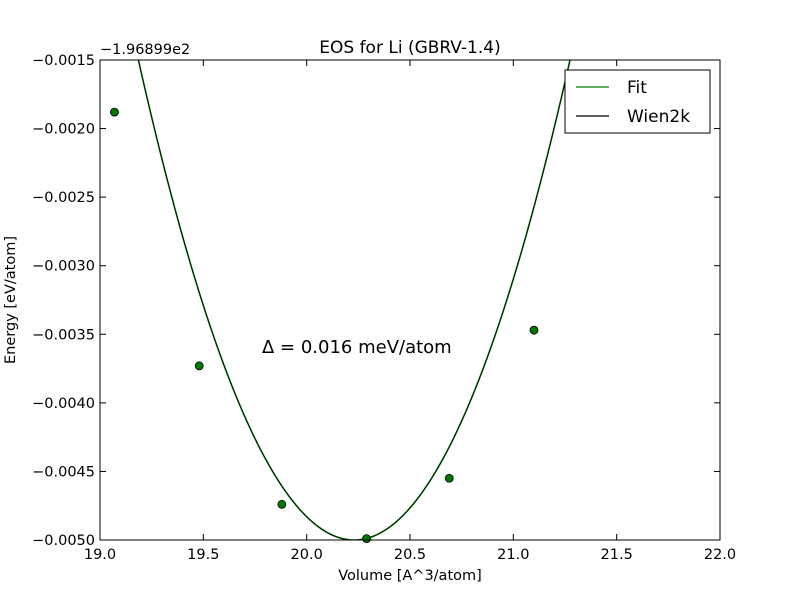 The image size is (800, 600). I want to click on x-tick-label: 21.5, so click(617, 555).